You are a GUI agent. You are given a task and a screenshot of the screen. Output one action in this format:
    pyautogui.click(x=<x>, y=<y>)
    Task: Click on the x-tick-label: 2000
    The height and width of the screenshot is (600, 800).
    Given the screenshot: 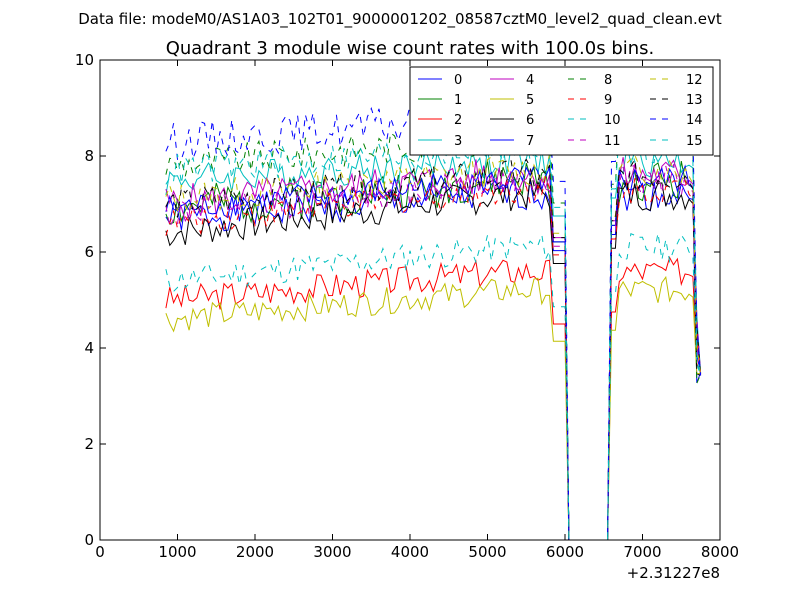 What is the action you would take?
    pyautogui.click(x=255, y=552)
    